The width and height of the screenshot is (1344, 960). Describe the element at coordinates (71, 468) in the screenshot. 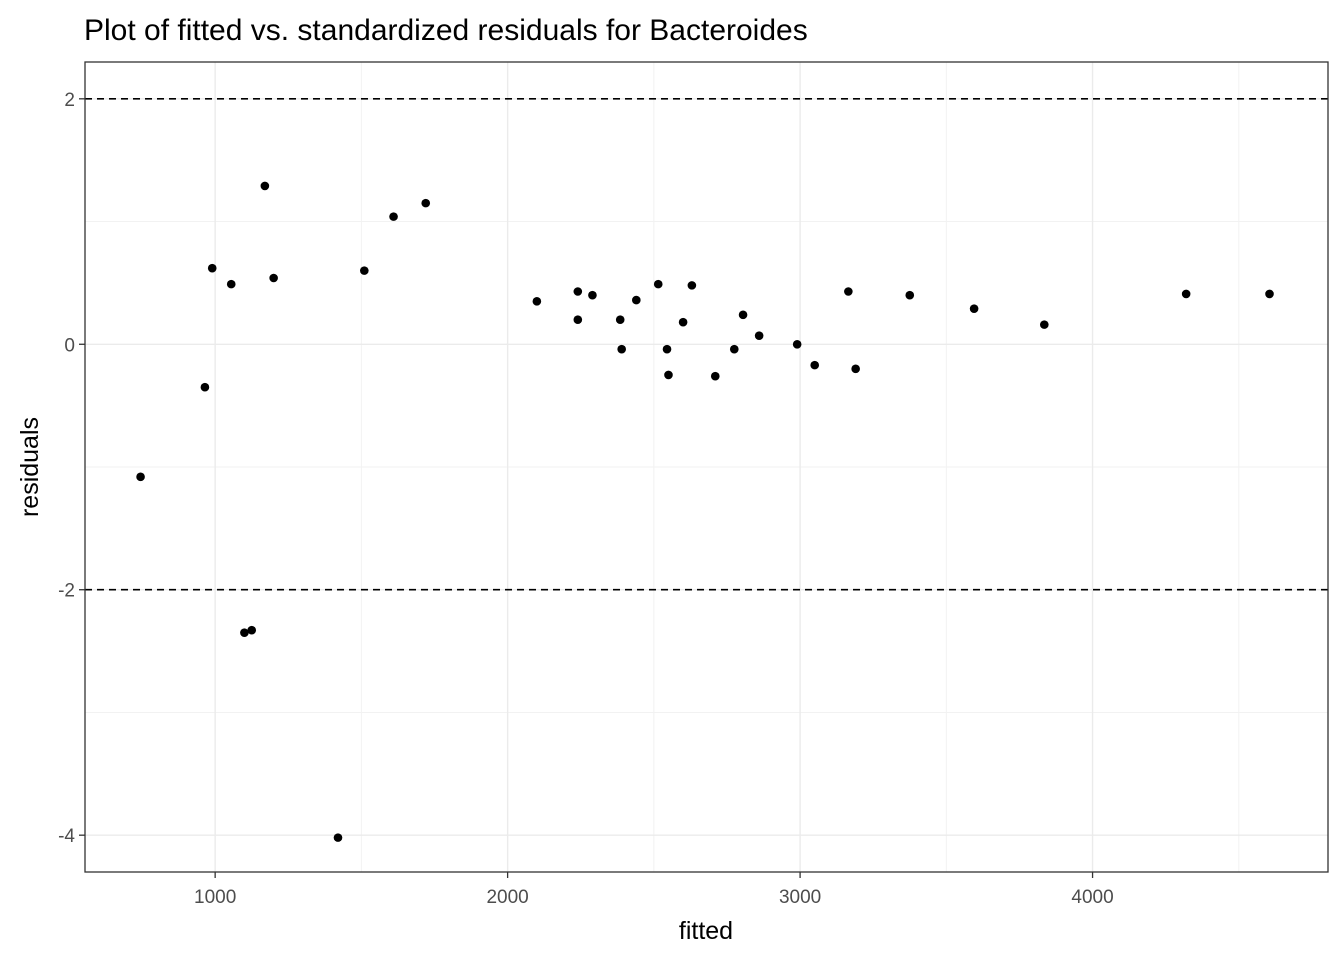

I see `y-axis-ticks: -4 -2 0 2` at that location.